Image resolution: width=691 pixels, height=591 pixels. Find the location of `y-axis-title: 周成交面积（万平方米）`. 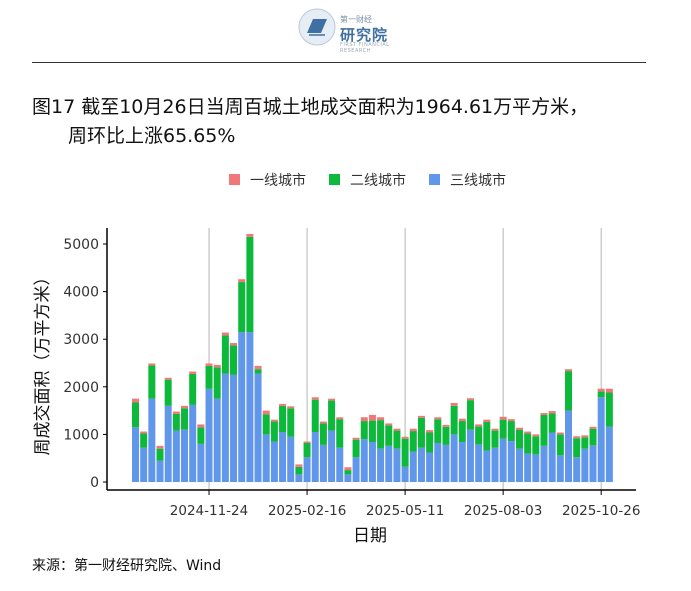

y-axis-title: 周成交面积（万平方米） is located at coordinates (43, 362).